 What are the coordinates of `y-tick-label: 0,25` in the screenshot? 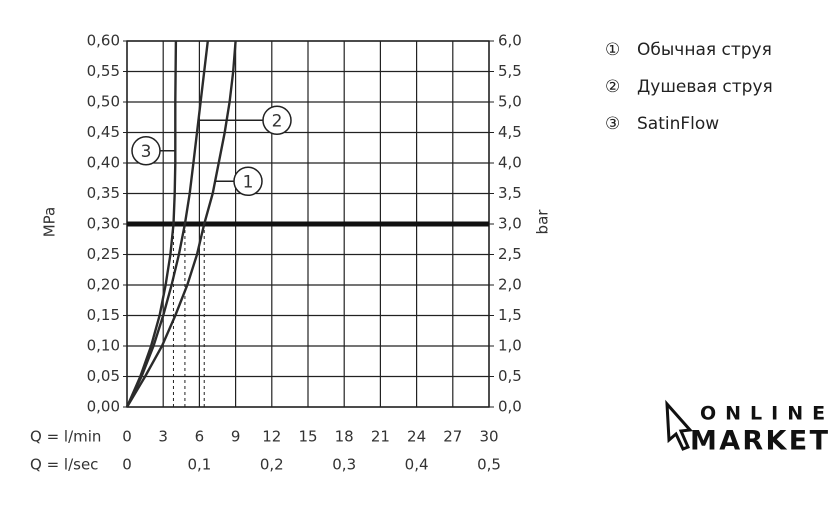 It's located at (103, 254).